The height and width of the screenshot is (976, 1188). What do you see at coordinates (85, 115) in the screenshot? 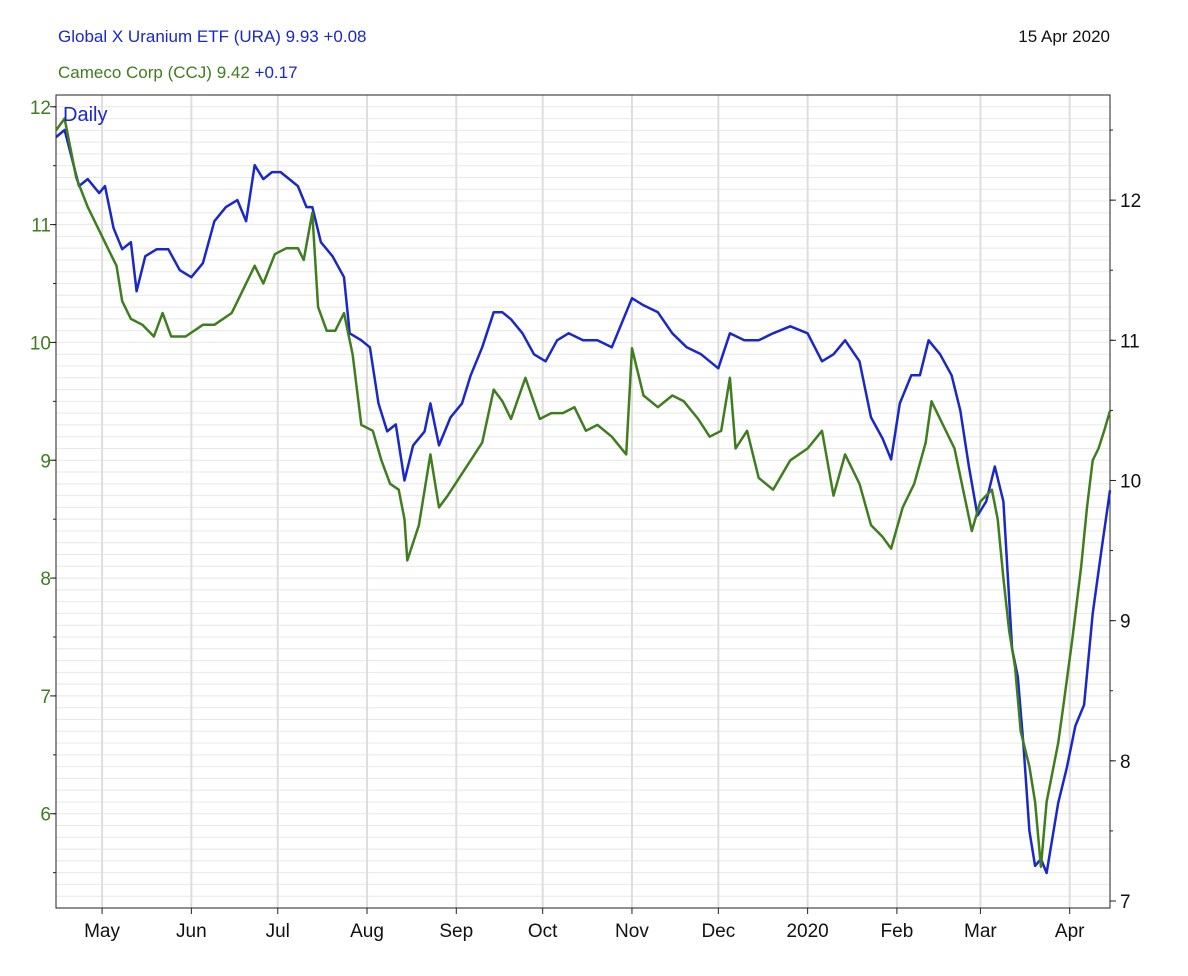
I see `period-label: Daily` at bounding box center [85, 115].